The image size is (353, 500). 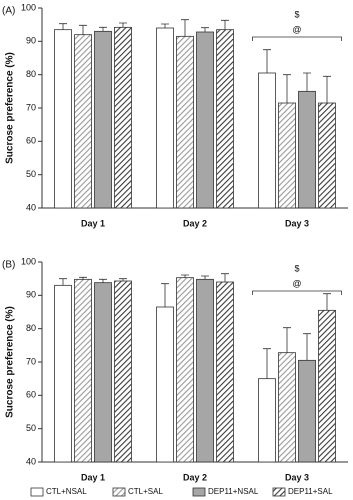 What do you see at coordinates (145, 491) in the screenshot?
I see `legend-label: CTL+SAL` at bounding box center [145, 491].